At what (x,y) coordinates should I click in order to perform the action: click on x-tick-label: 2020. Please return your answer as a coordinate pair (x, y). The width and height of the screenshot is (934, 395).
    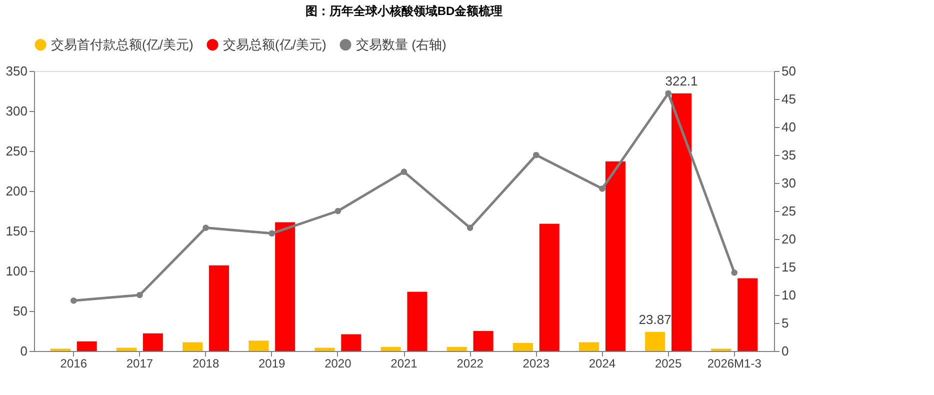
    Looking at the image, I should click on (338, 363).